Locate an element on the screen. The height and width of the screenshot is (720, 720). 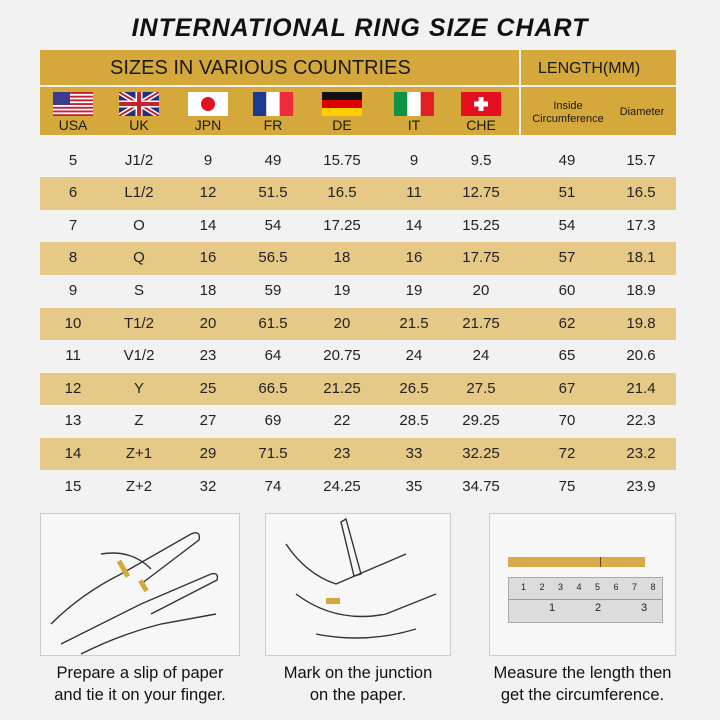
country-code: DE is located at coordinates (342, 125).